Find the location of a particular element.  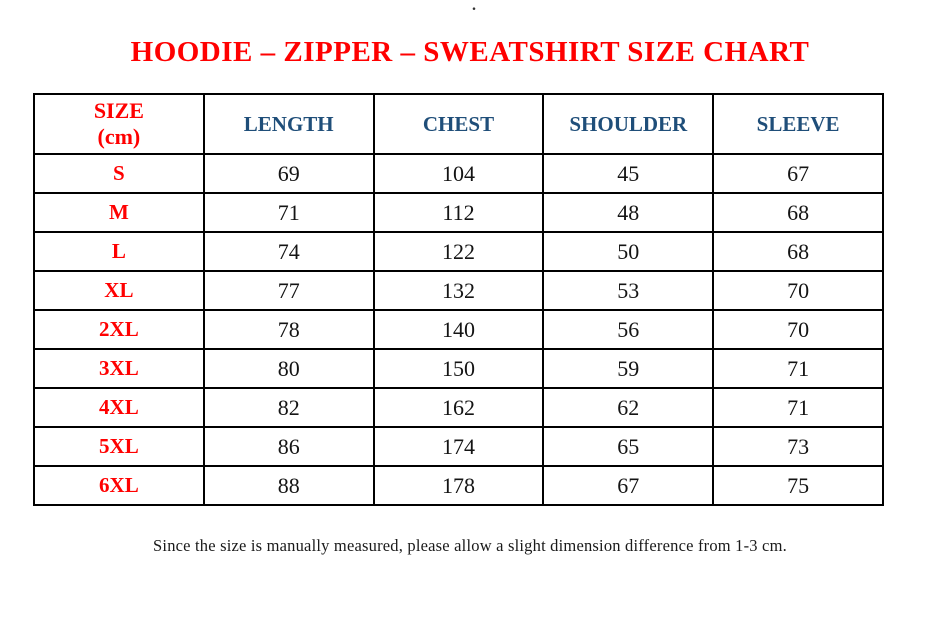

shoulder-cell: 48 is located at coordinates (628, 212).